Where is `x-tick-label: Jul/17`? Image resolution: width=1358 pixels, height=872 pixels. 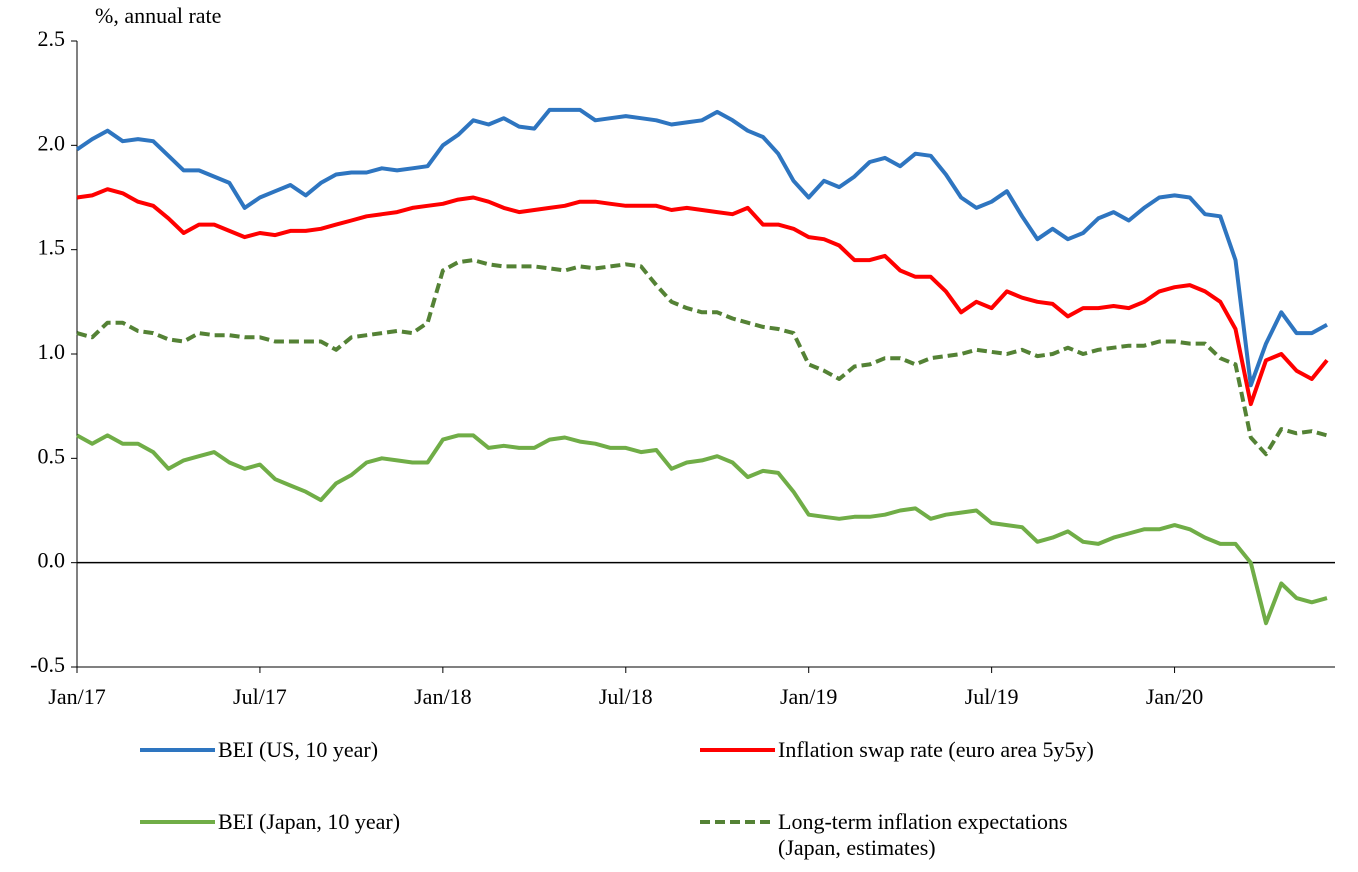
x-tick-label: Jul/17 is located at coordinates (260, 696).